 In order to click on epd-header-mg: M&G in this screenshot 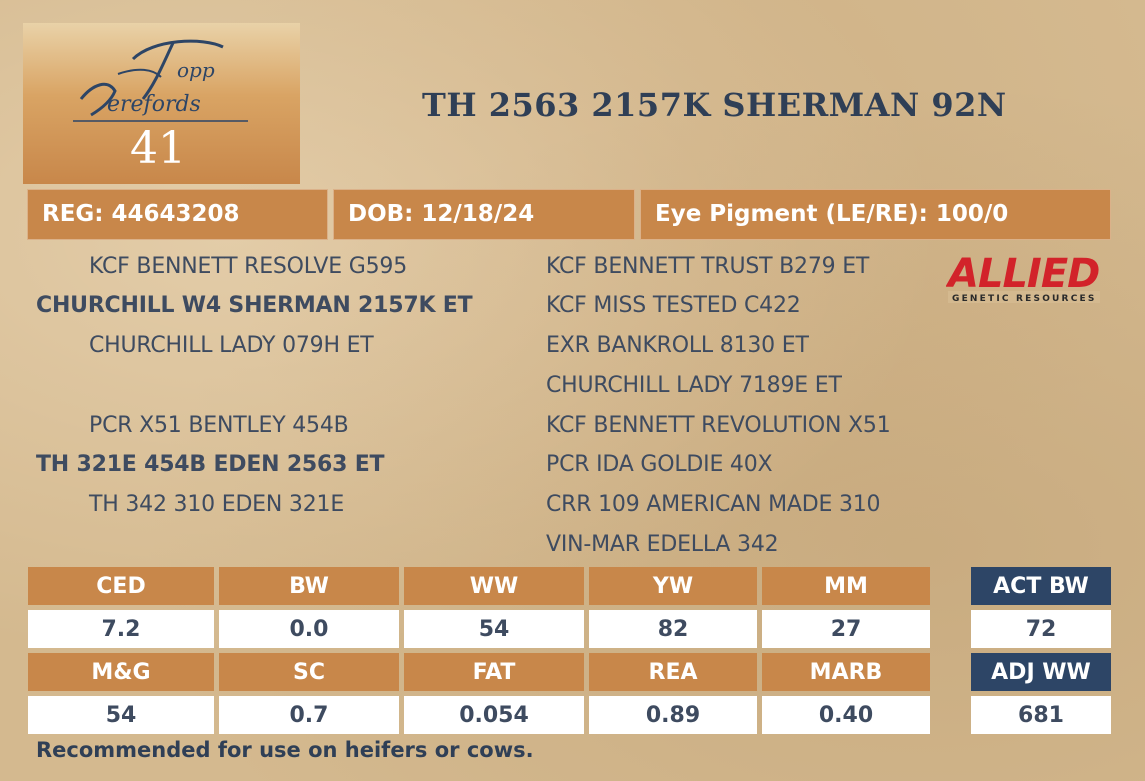, I will do `click(121, 672)`.